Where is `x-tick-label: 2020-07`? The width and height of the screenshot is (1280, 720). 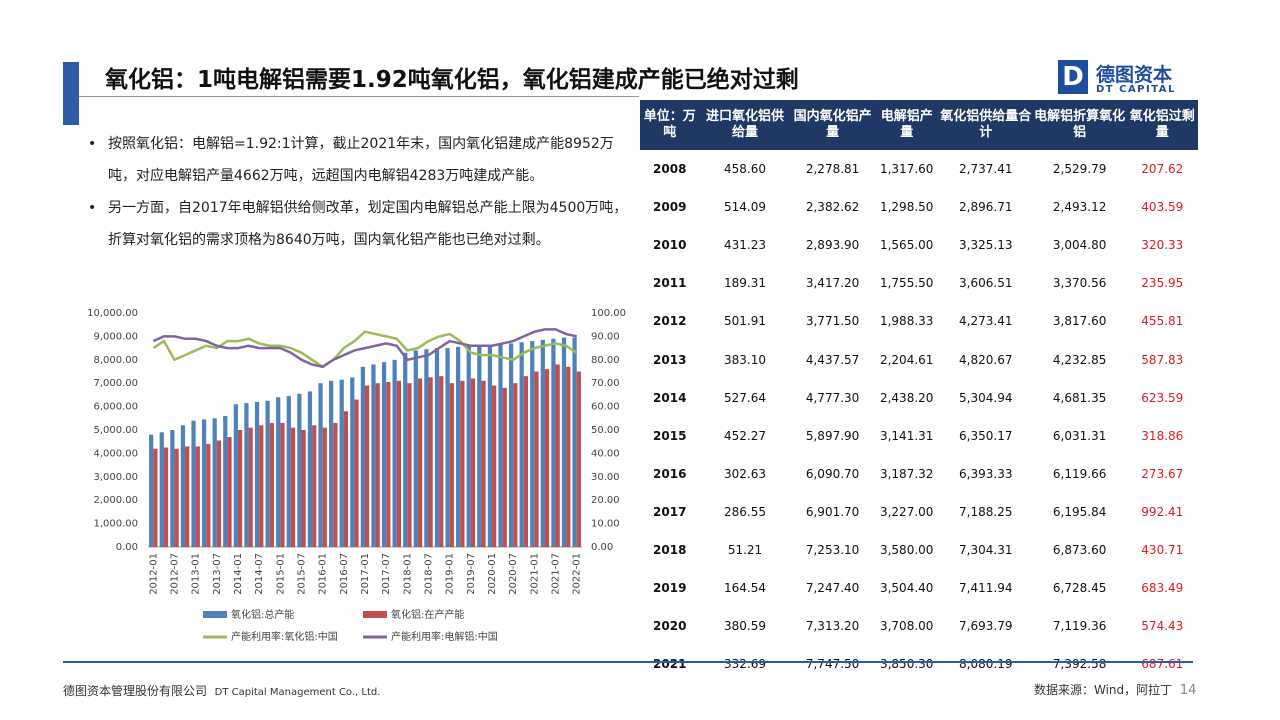
x-tick-label: 2020-07 is located at coordinates (513, 574).